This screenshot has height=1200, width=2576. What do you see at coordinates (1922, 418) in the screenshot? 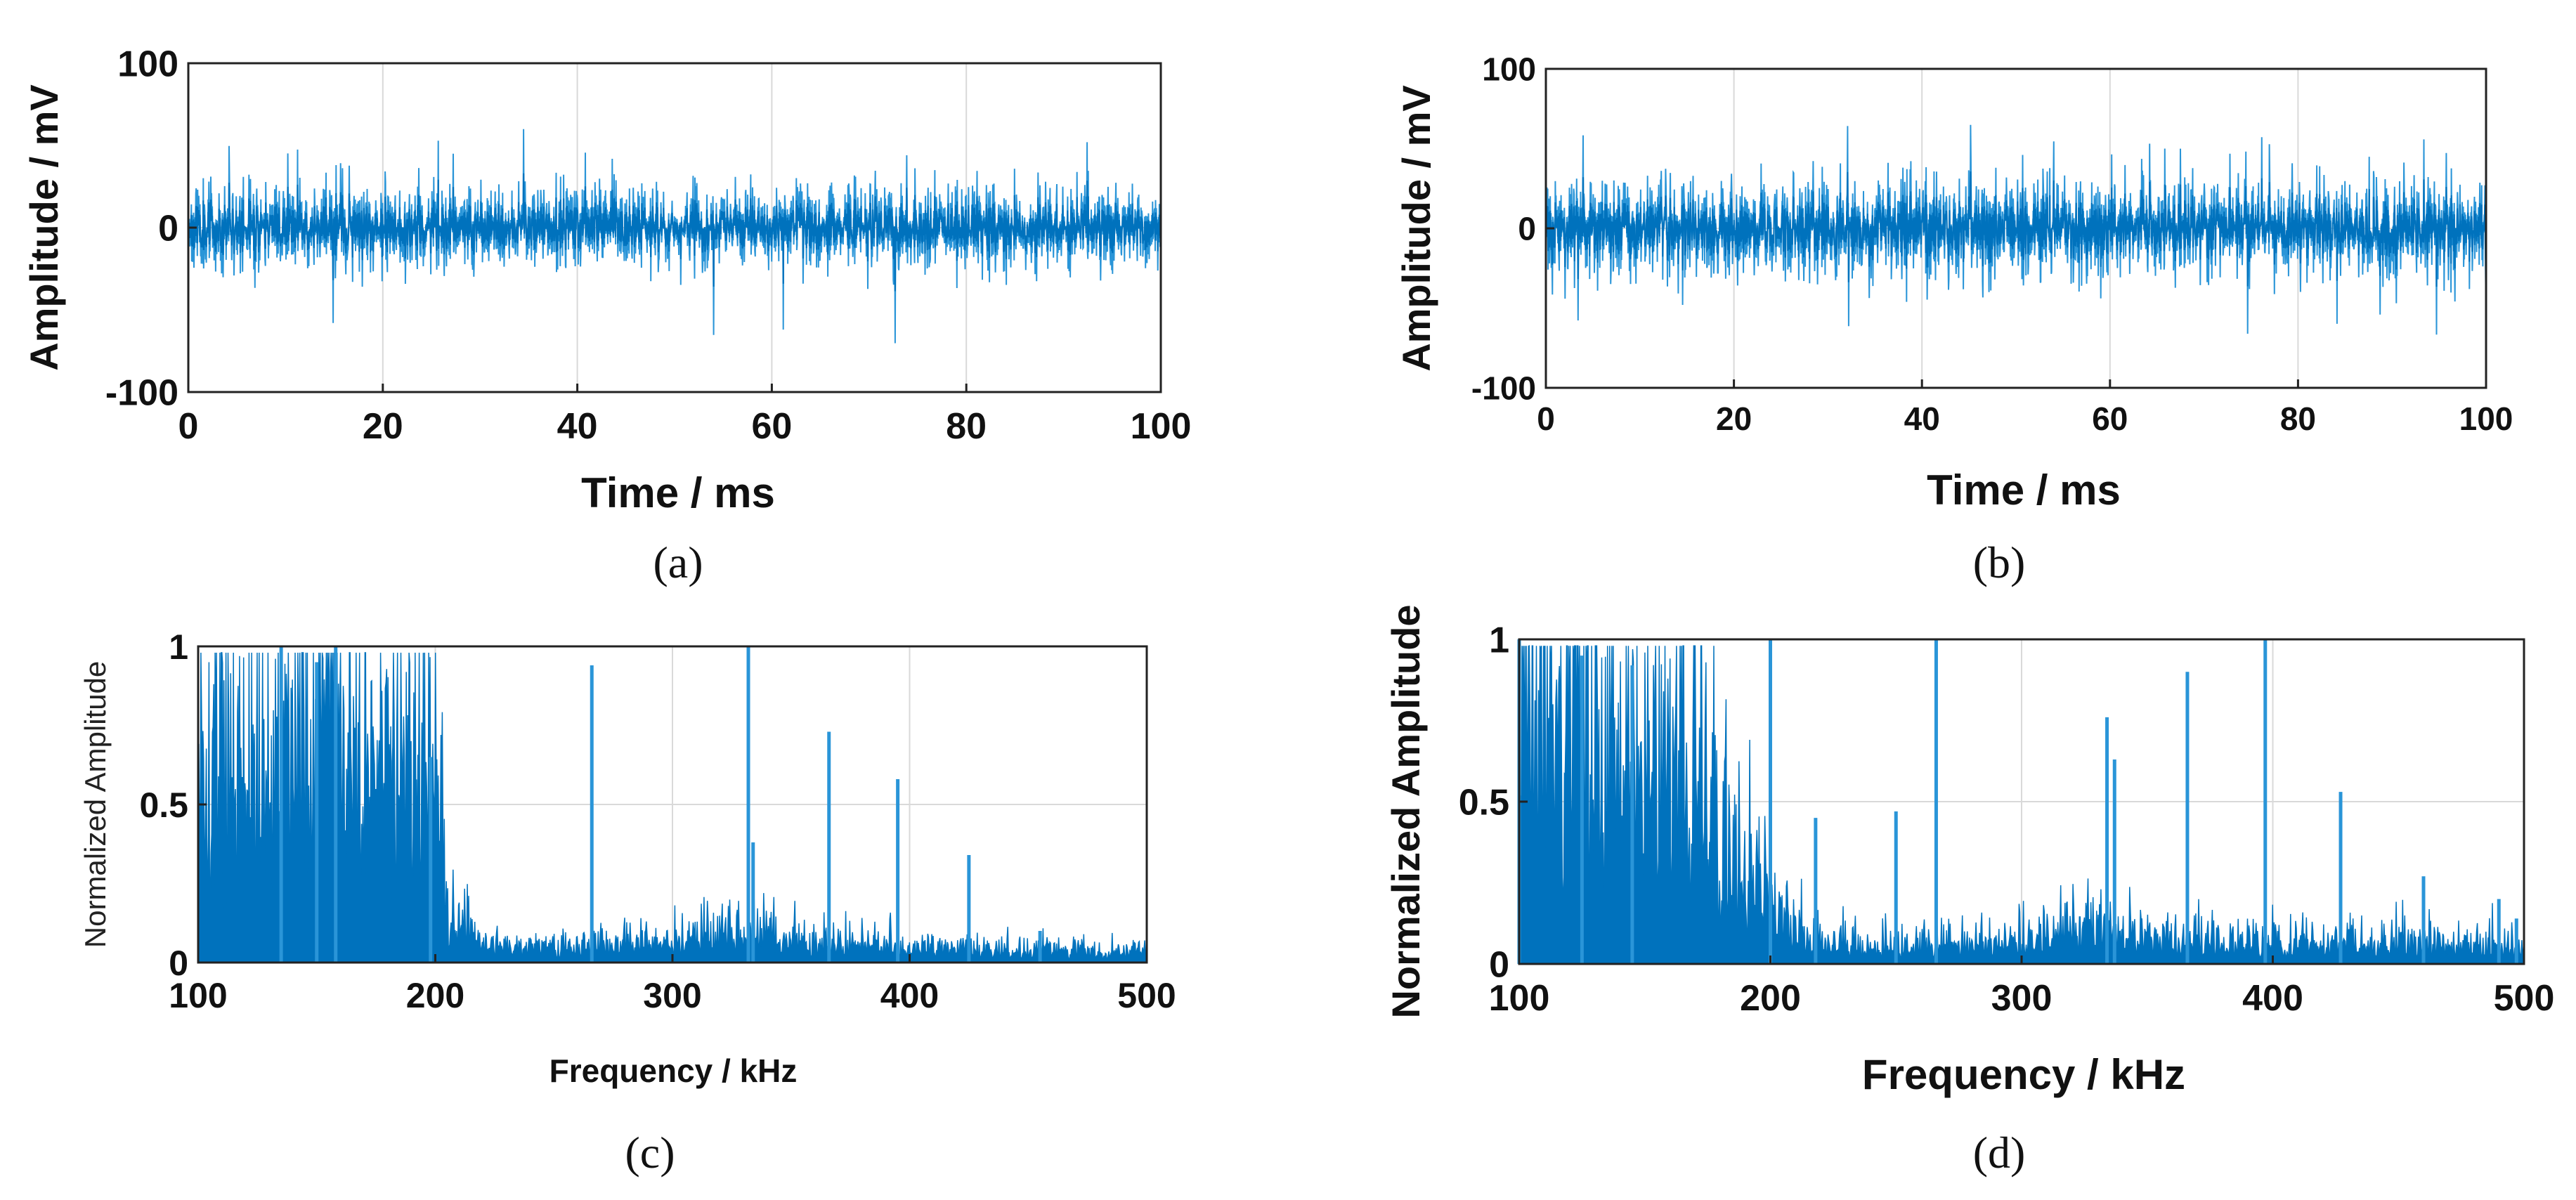
I see `xtick-label-b-2: 40` at bounding box center [1922, 418].